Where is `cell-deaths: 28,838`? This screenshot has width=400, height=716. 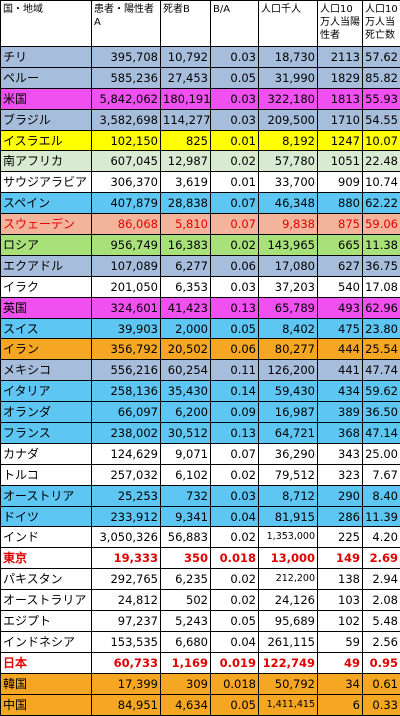
cell-deaths: 28,838 is located at coordinates (186, 203).